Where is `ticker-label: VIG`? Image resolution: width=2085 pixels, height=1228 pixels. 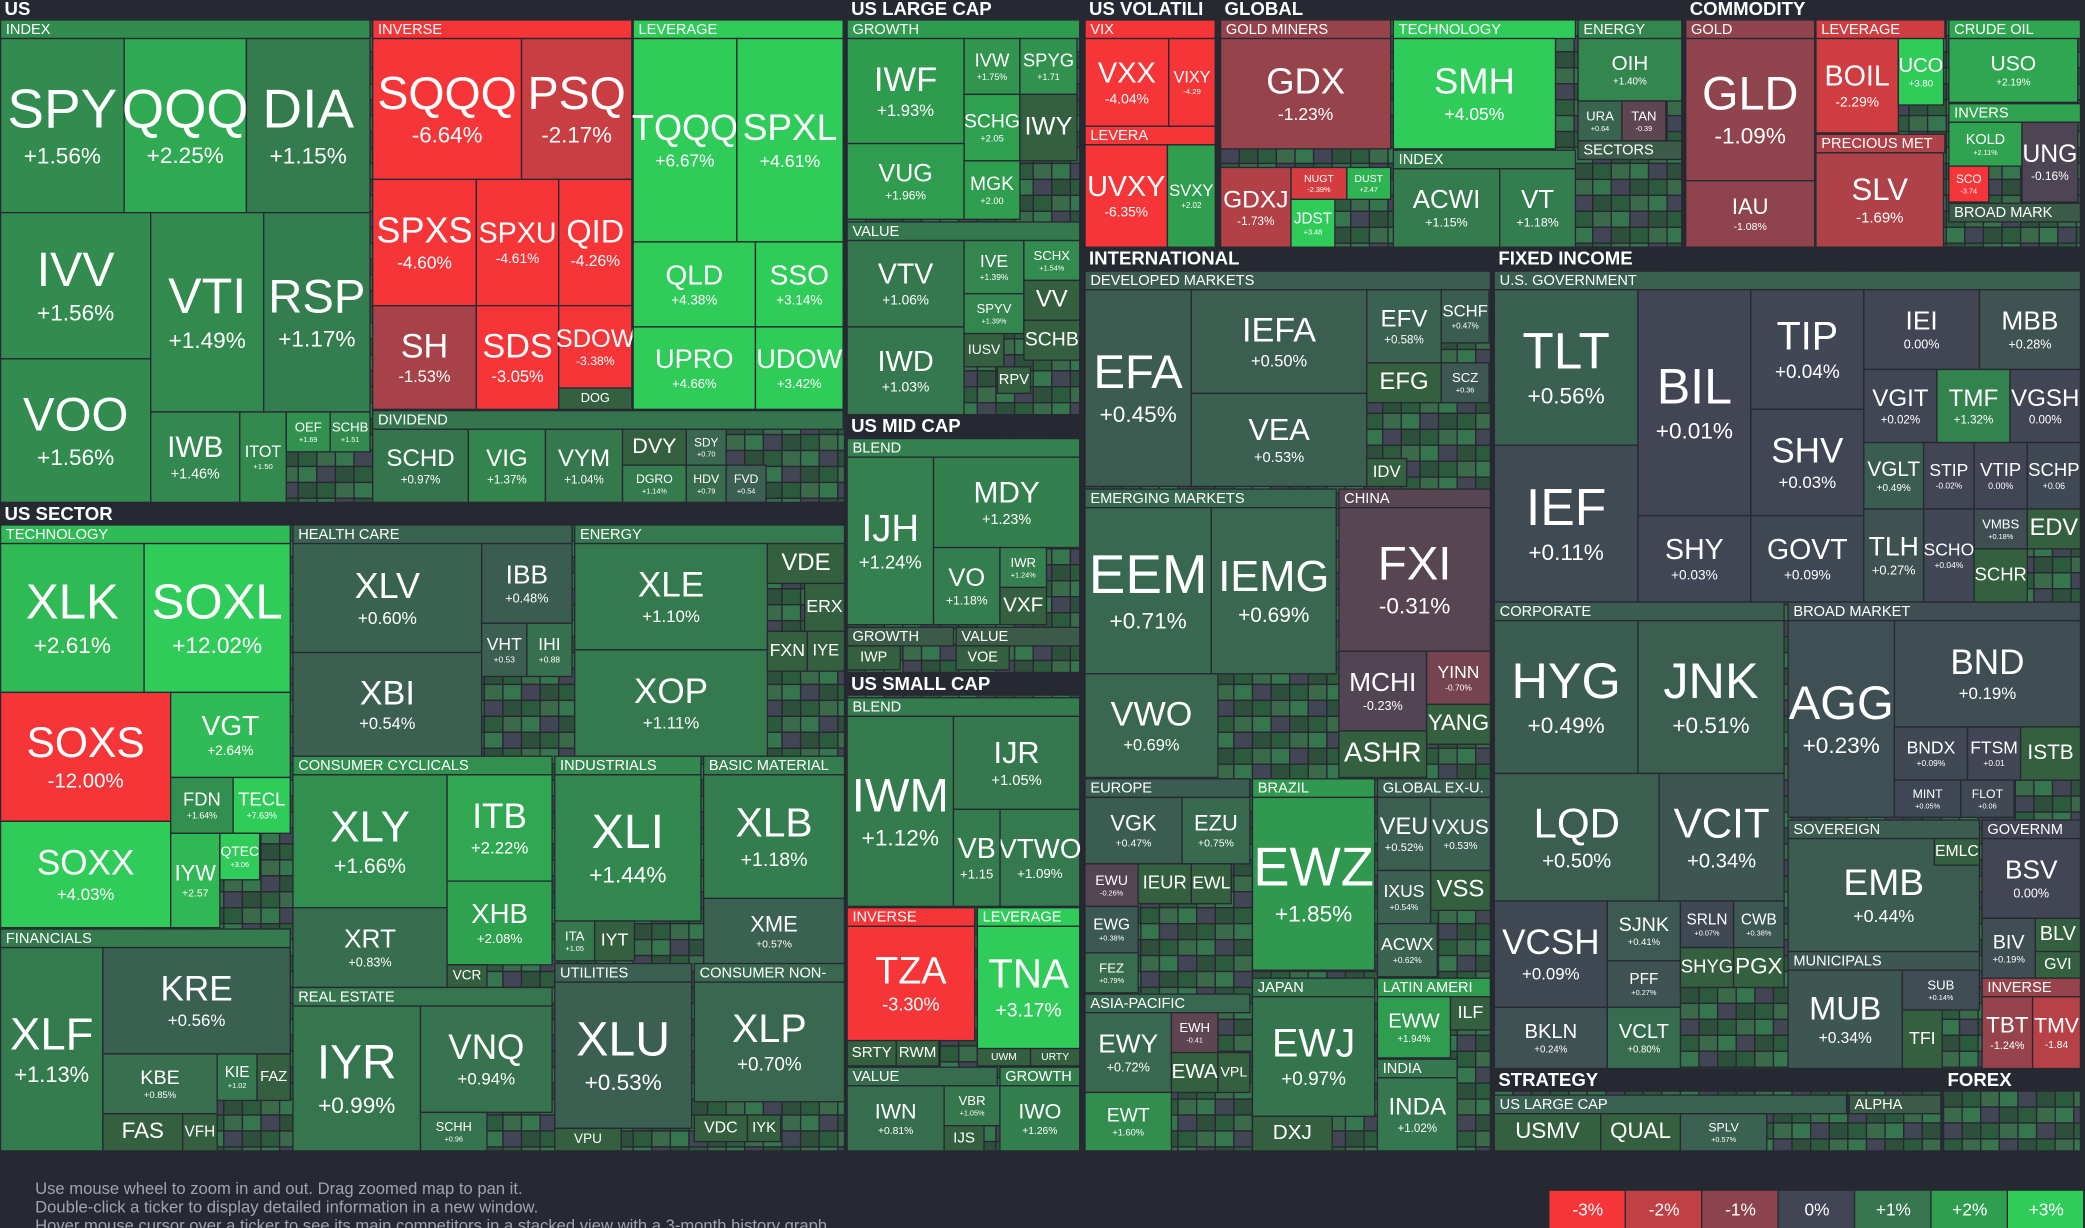 ticker-label: VIG is located at coordinates (507, 458).